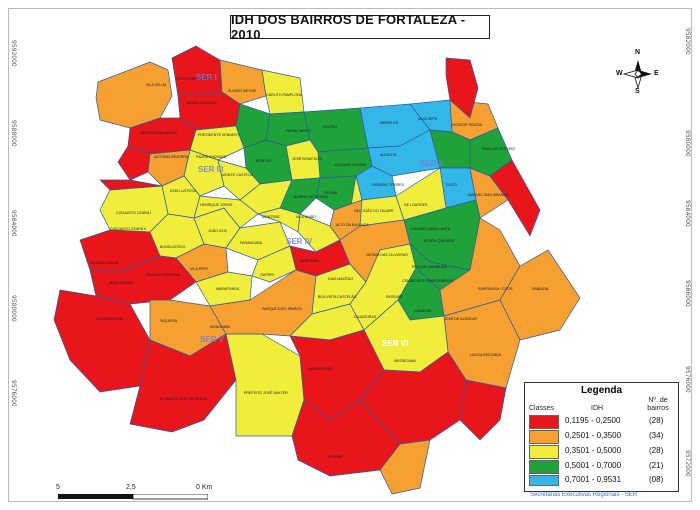  I want to click on nb-label-parque-manibura: PARQUE MANIBURA, so click(429, 267).